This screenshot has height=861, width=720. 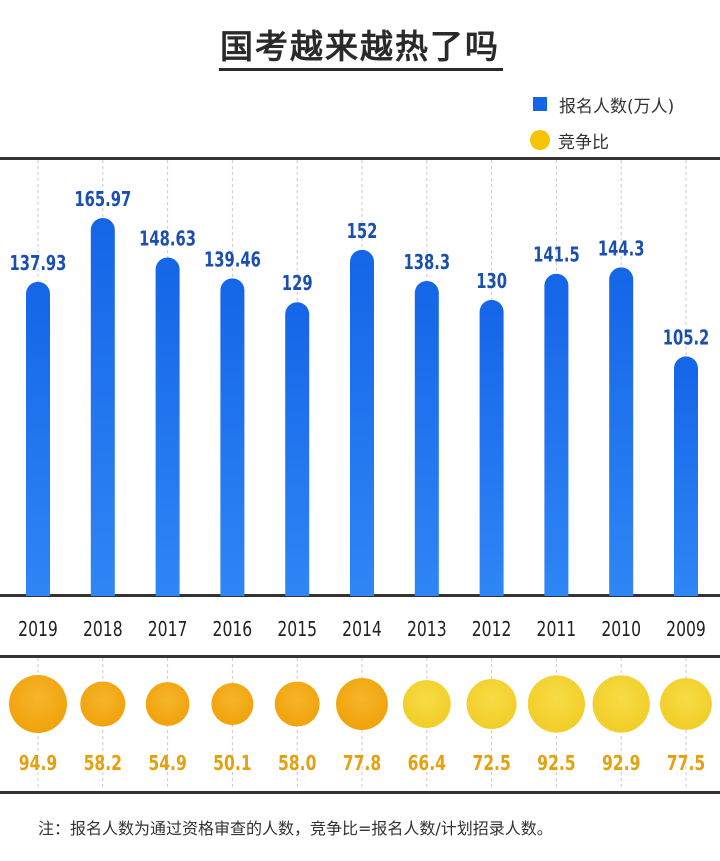 What do you see at coordinates (686, 338) in the screenshot?
I see `bar-value-label: 105.2` at bounding box center [686, 338].